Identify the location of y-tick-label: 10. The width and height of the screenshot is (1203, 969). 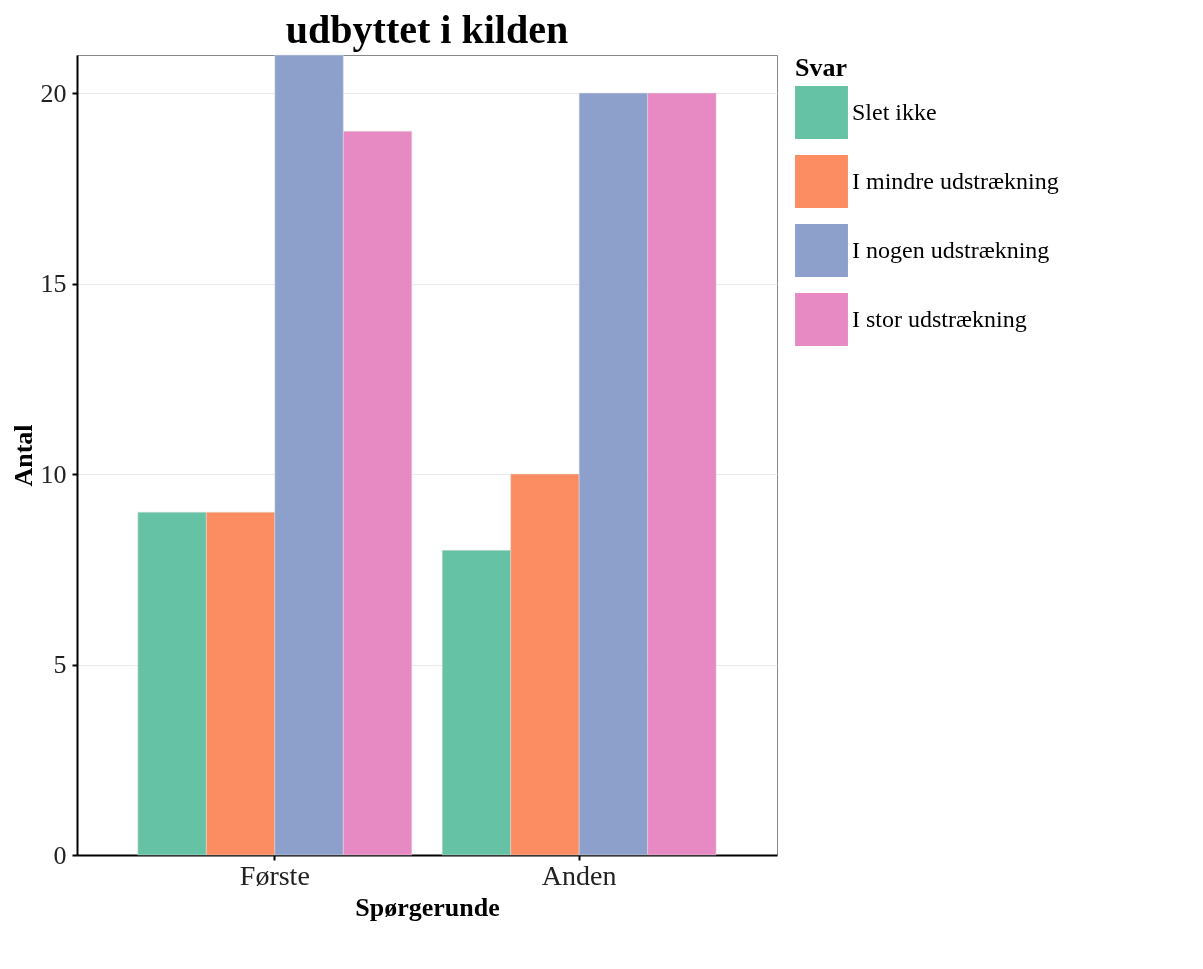
(53, 474).